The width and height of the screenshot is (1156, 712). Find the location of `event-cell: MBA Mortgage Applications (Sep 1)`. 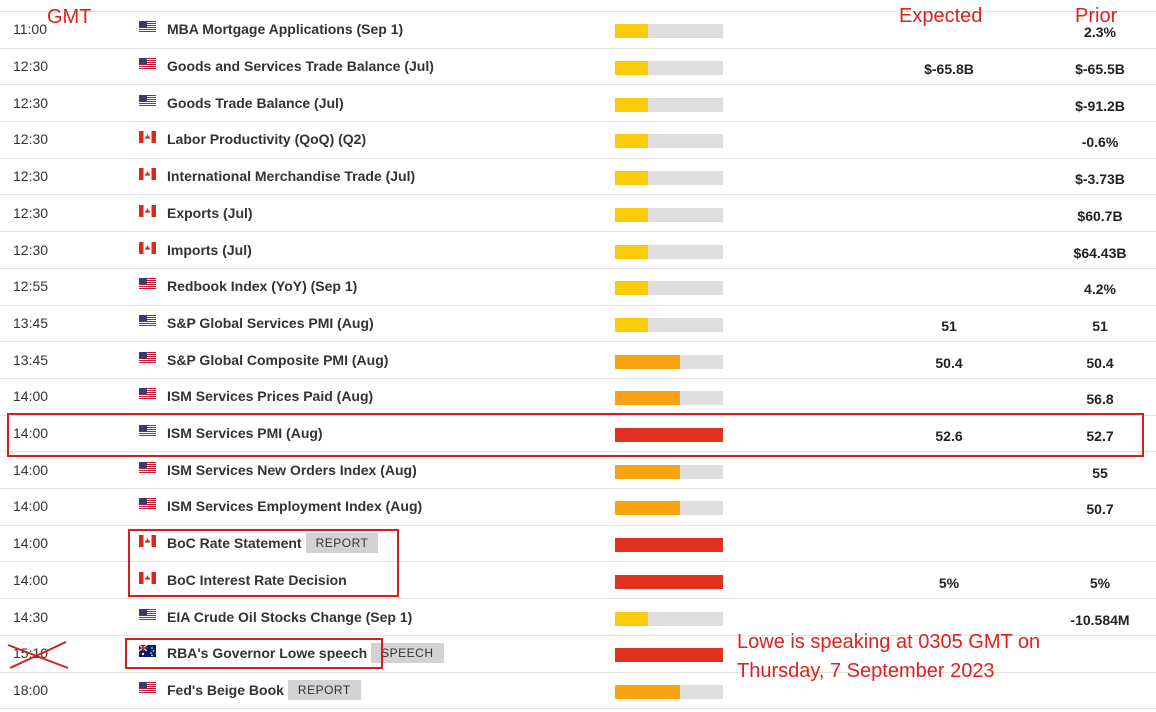

event-cell: MBA Mortgage Applications (Sep 1) is located at coordinates (285, 29).